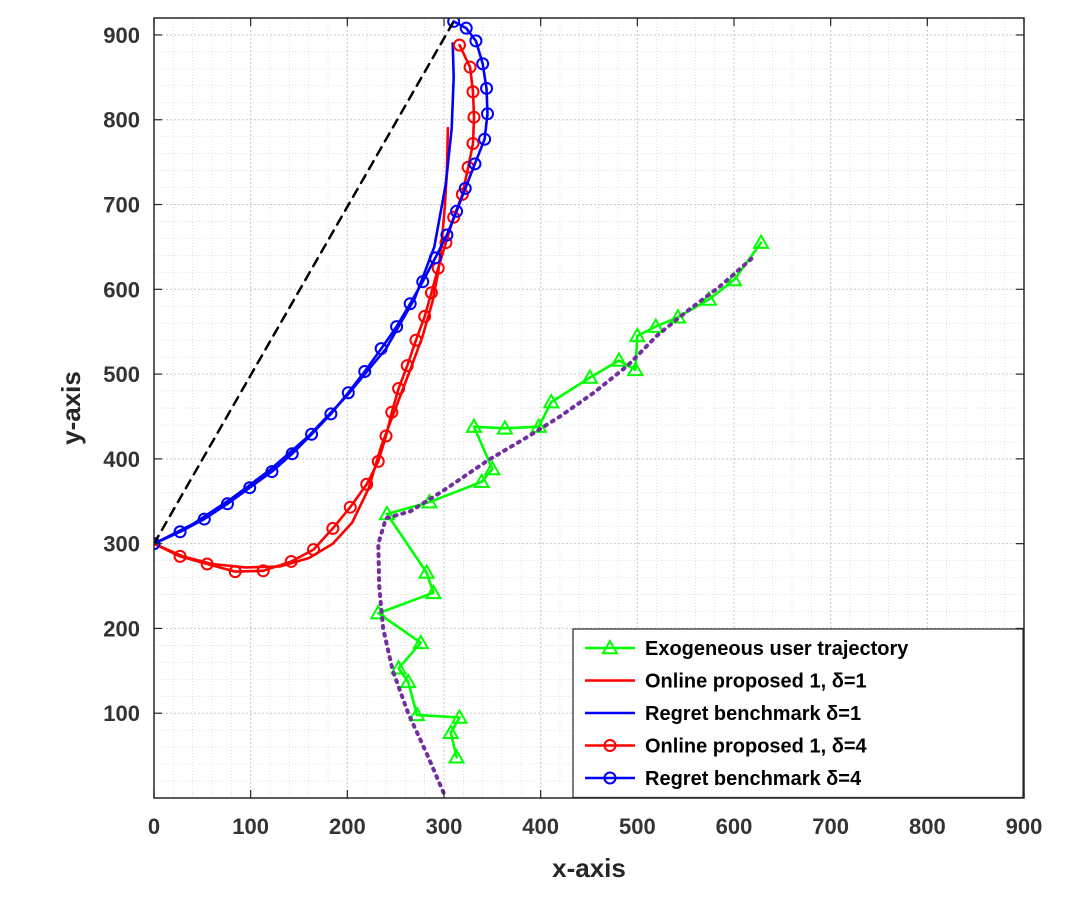 This screenshot has height=897, width=1076. What do you see at coordinates (540, 826) in the screenshot?
I see `x-tick-label: 400` at bounding box center [540, 826].